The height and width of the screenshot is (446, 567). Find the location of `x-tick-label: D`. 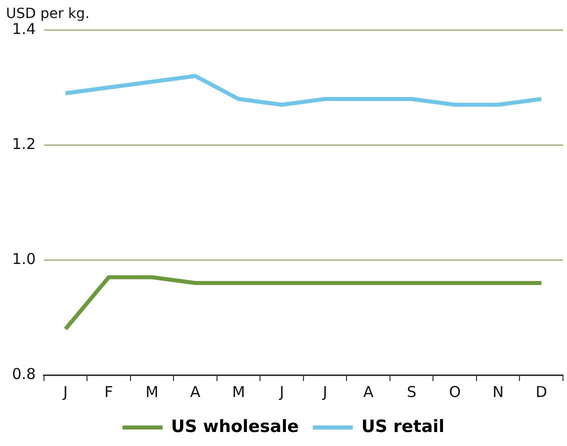

x-tick-label: D is located at coordinates (542, 391).